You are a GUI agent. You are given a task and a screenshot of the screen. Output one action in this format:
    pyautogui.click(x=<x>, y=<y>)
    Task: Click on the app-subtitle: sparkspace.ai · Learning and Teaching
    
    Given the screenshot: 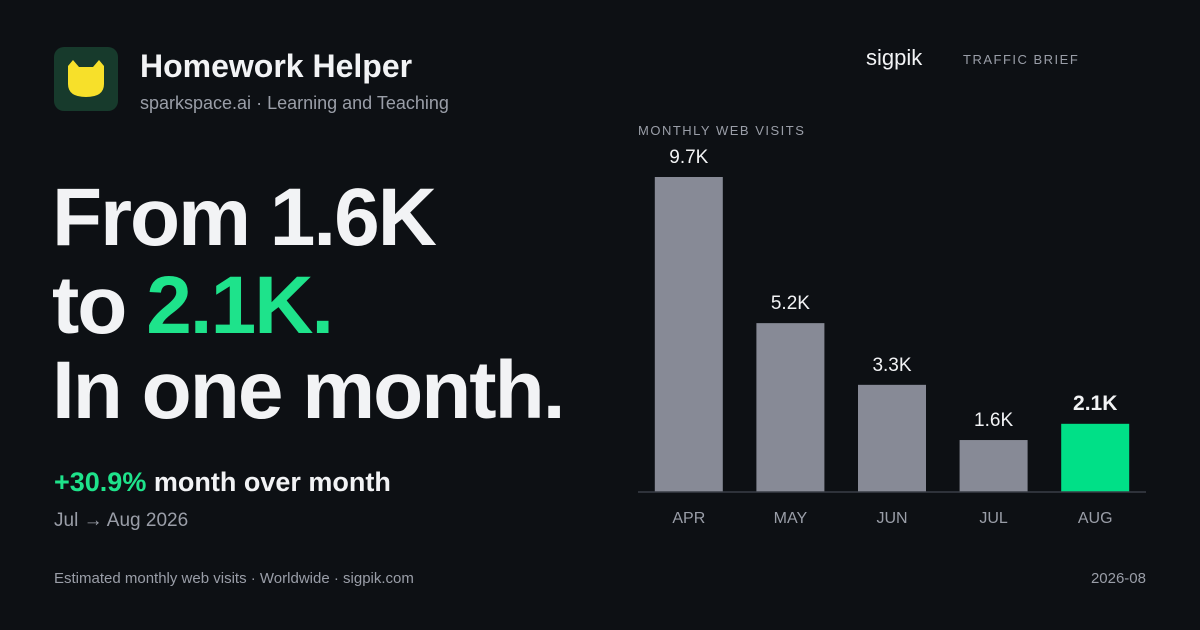 What is the action you would take?
    pyautogui.click(x=294, y=103)
    